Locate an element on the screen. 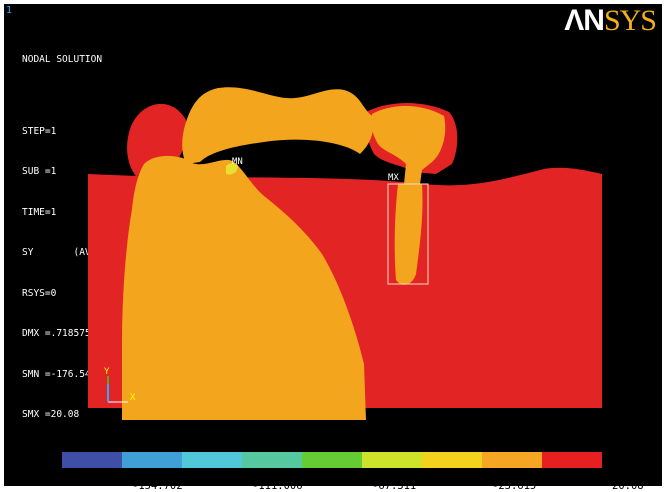 The height and width of the screenshot is (492, 666). info-time: TIME=1 is located at coordinates (39, 212).